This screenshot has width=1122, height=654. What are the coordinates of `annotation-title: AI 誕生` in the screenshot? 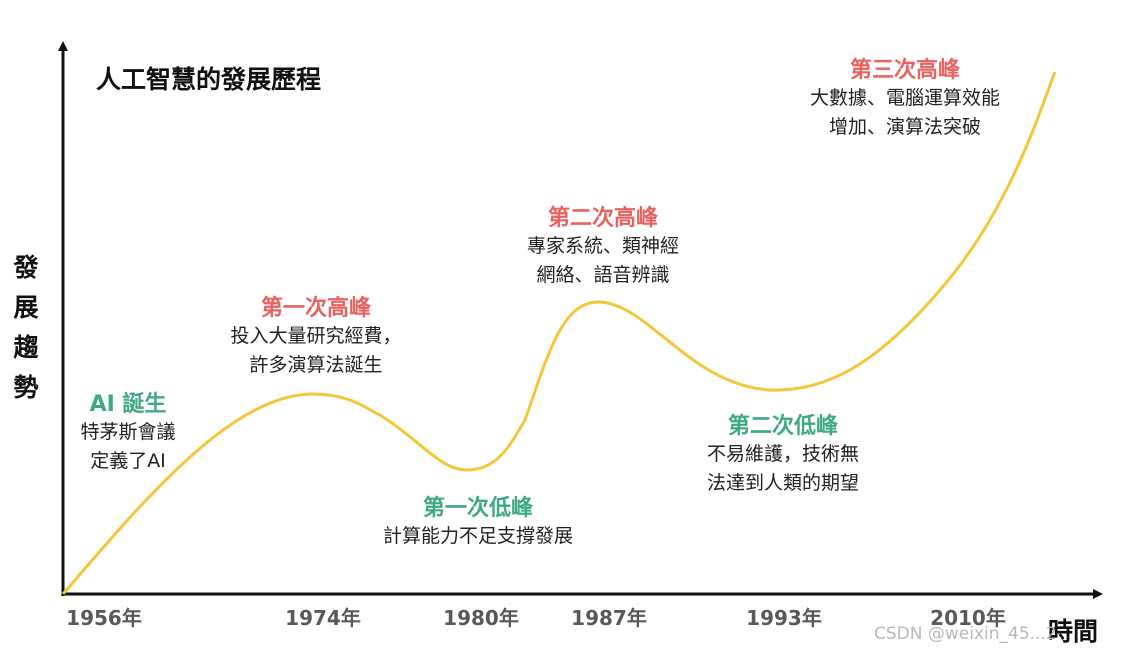 It's located at (128, 404).